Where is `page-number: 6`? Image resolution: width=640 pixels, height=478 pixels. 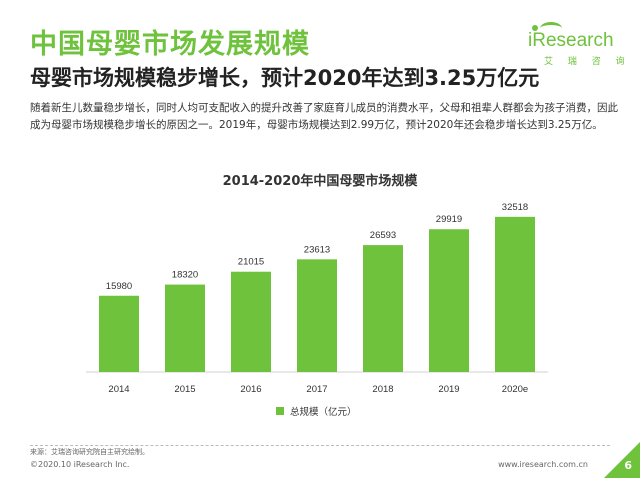 page-number: 6 is located at coordinates (628, 465).